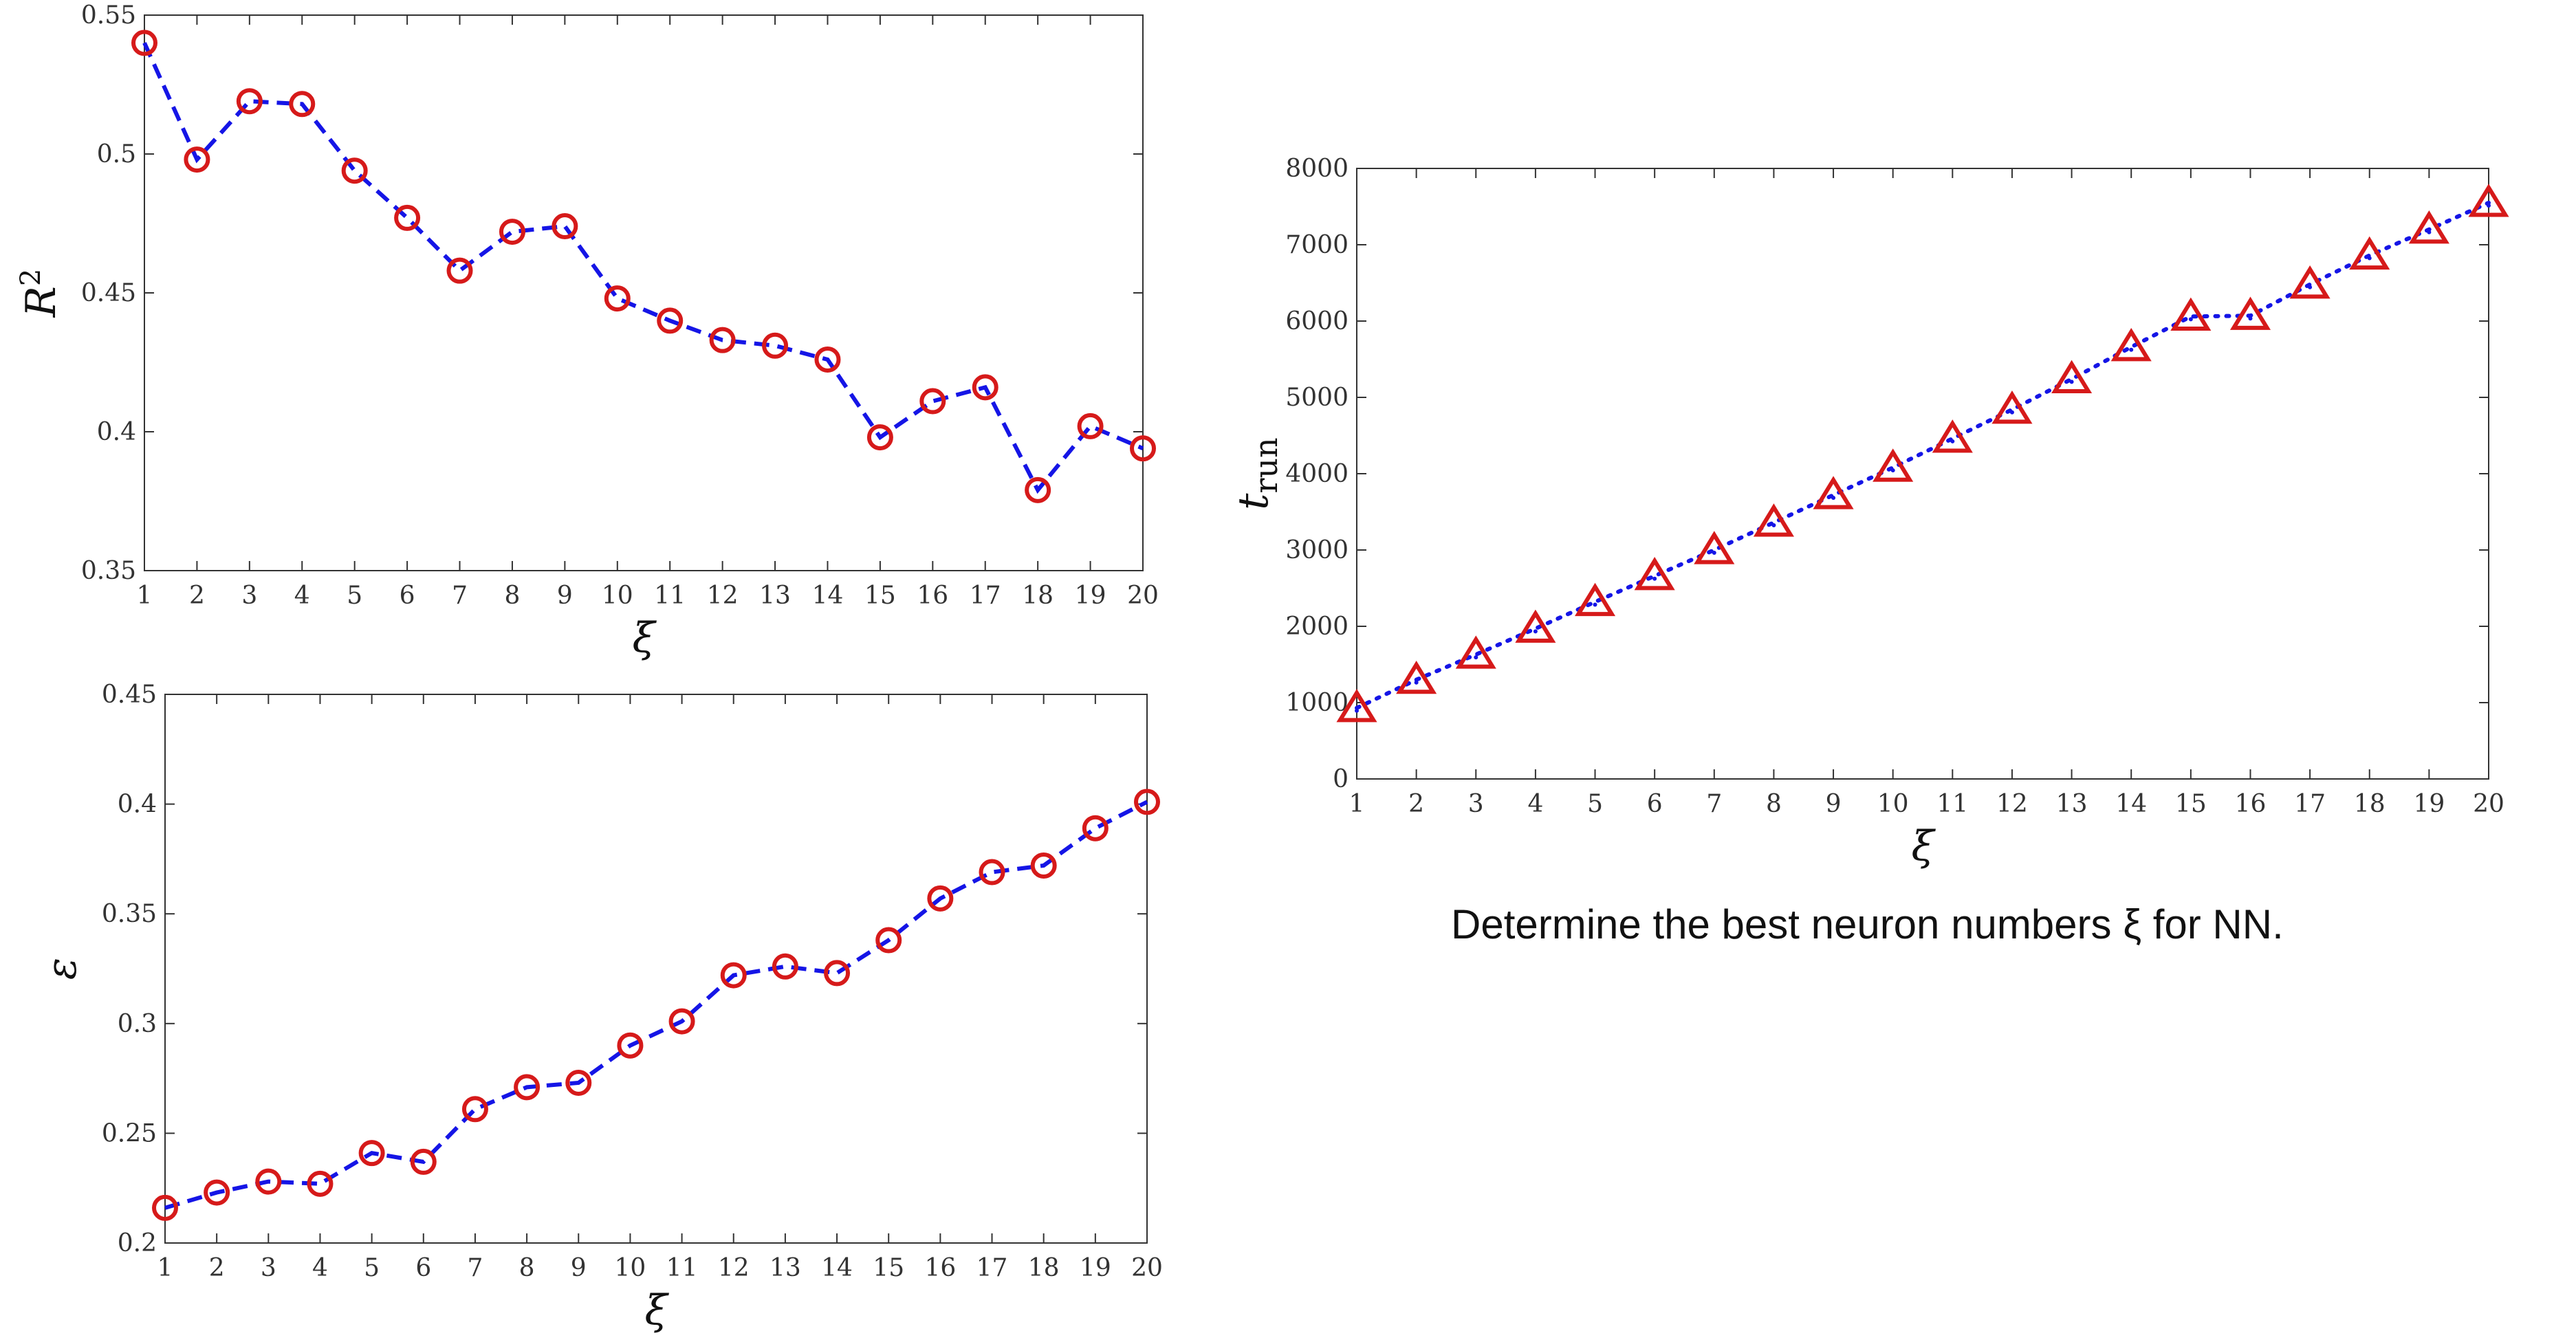  Describe the element at coordinates (320, 1268) in the screenshot. I see `x-tick-label: 4` at that location.